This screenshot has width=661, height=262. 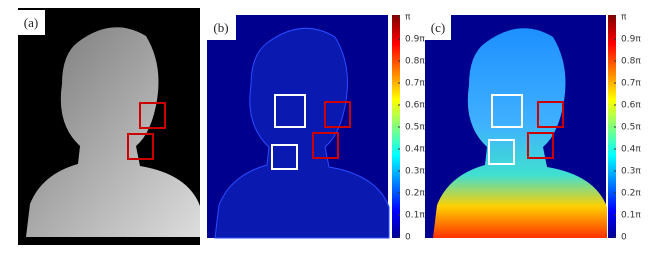 What do you see at coordinates (438, 27) in the screenshot?
I see `panel-label: (c)` at bounding box center [438, 27].